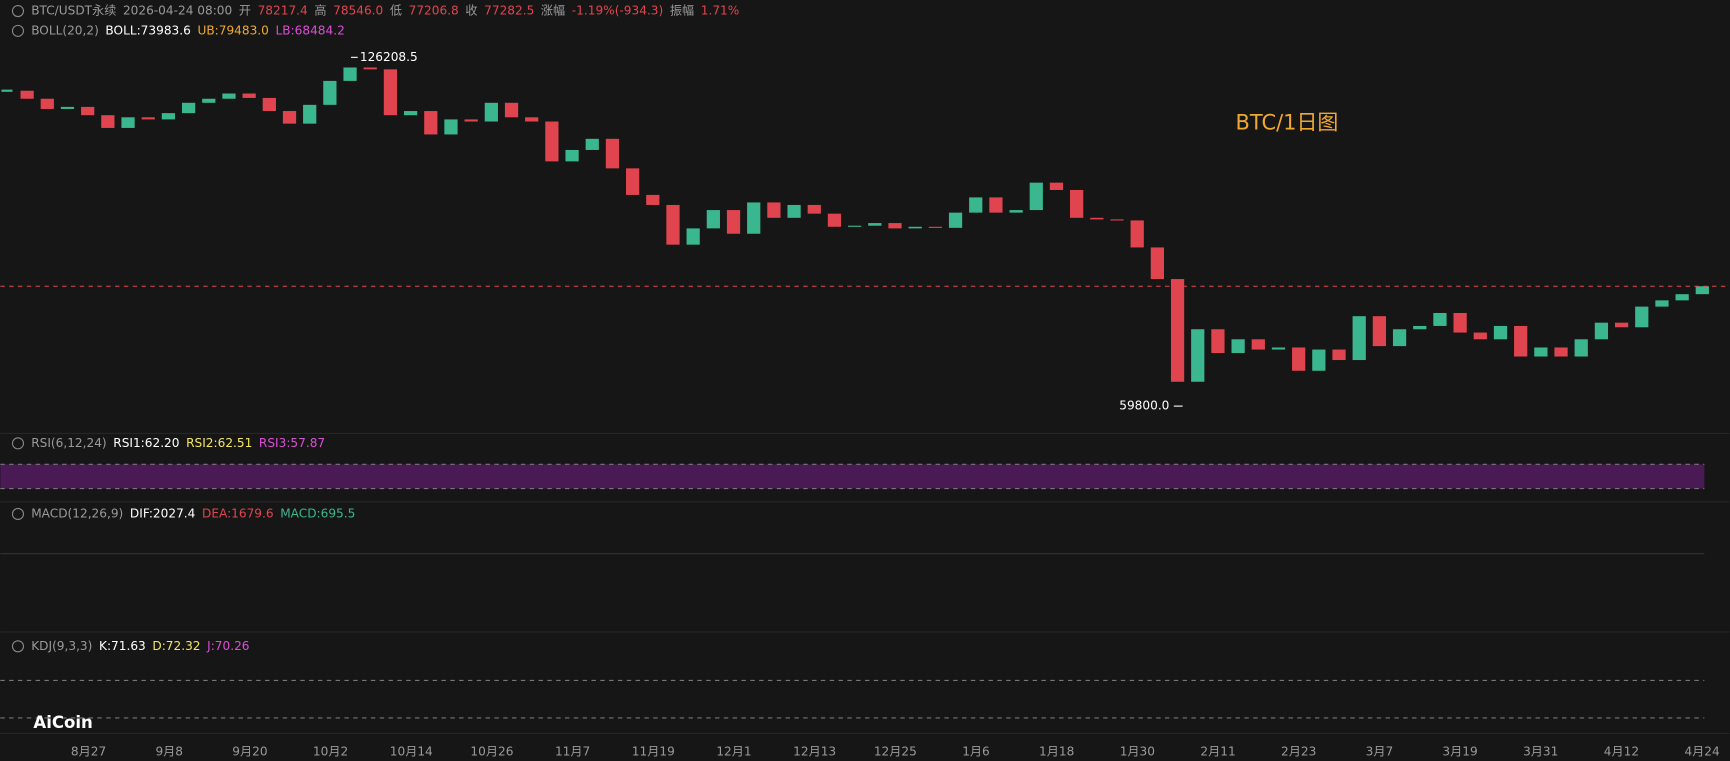 The width and height of the screenshot is (1730, 761). Describe the element at coordinates (283, 11) in the screenshot. I see `legend-text: 78217.4` at that location.